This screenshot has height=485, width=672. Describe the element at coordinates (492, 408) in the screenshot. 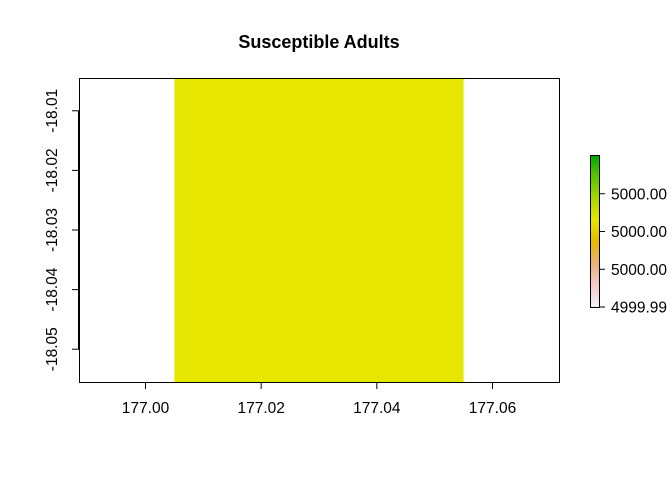

I see `x-tick-label: 177.06` at that location.